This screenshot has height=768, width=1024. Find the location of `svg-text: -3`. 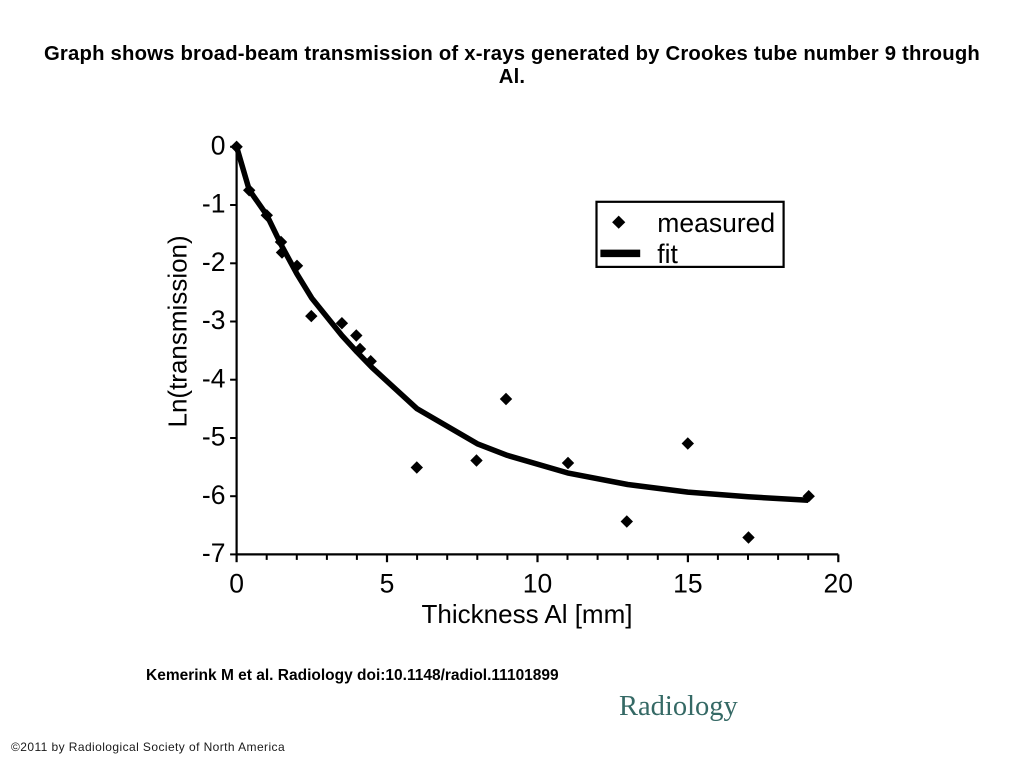

svg-text: -3 is located at coordinates (214, 320).